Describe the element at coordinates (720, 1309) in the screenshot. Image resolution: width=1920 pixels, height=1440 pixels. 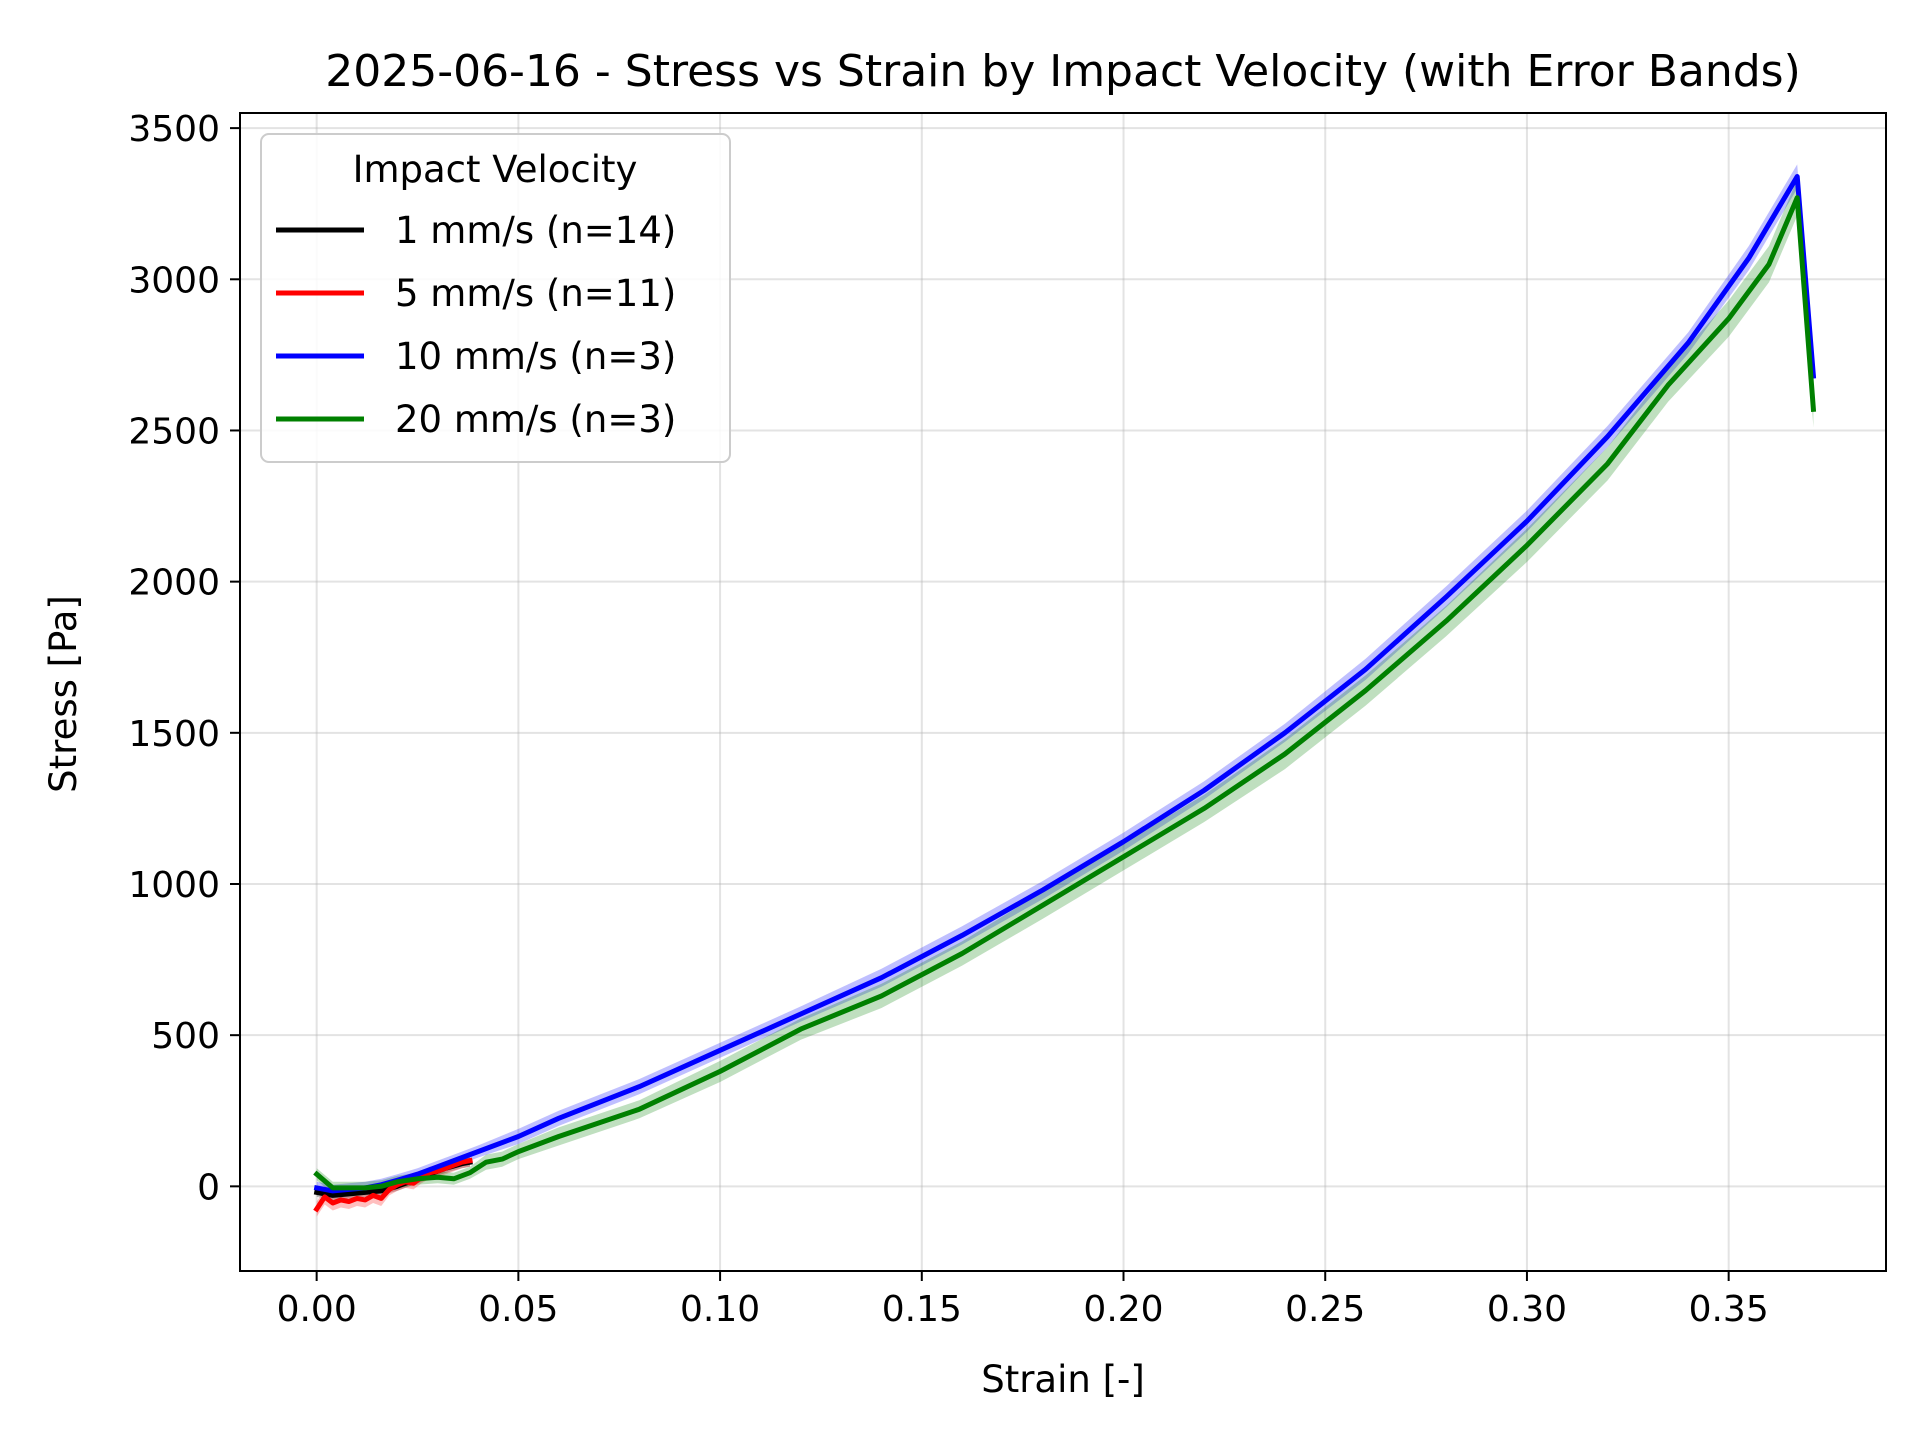
I see `x-tick-label: 0.10` at that location.